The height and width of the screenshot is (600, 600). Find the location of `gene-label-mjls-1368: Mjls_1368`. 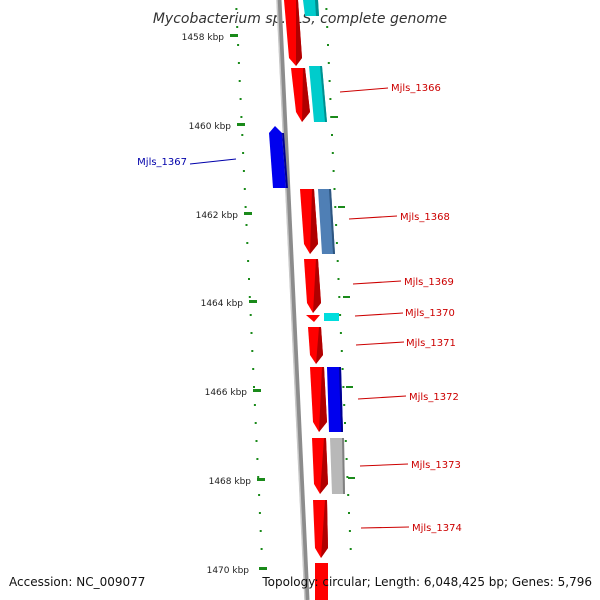

gene-label-mjls-1368: Mjls_1368 is located at coordinates (425, 217).